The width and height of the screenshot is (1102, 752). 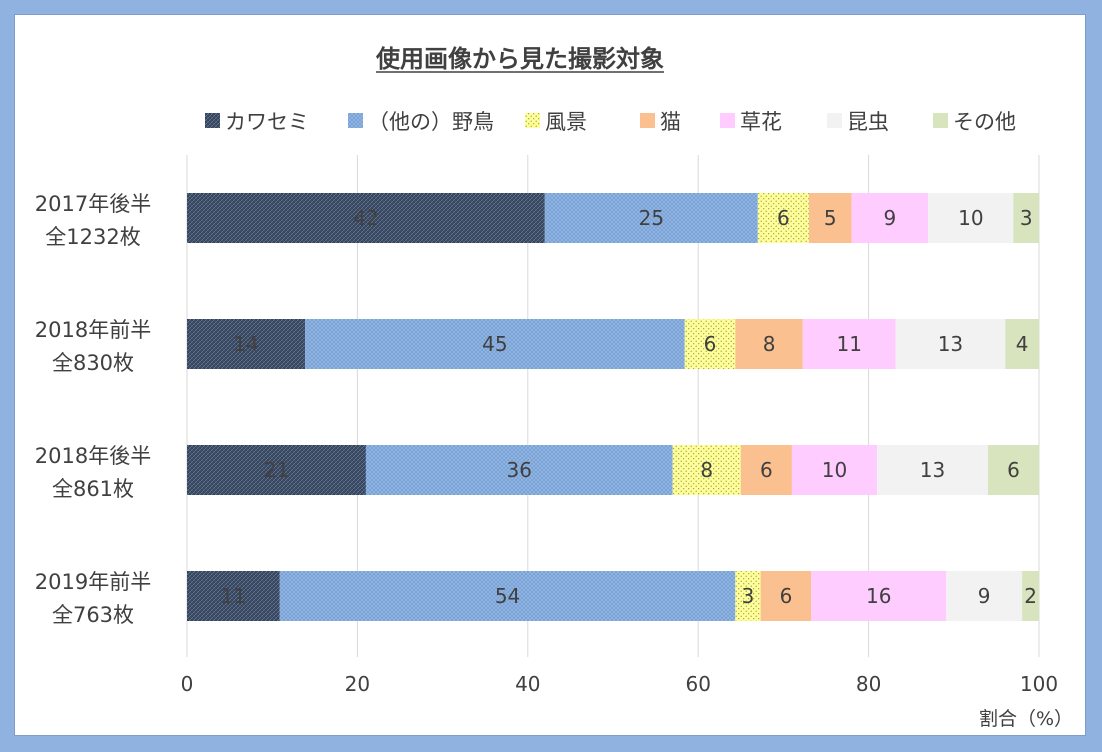 I want to click on category-label: 全861枚, so click(x=93, y=489).